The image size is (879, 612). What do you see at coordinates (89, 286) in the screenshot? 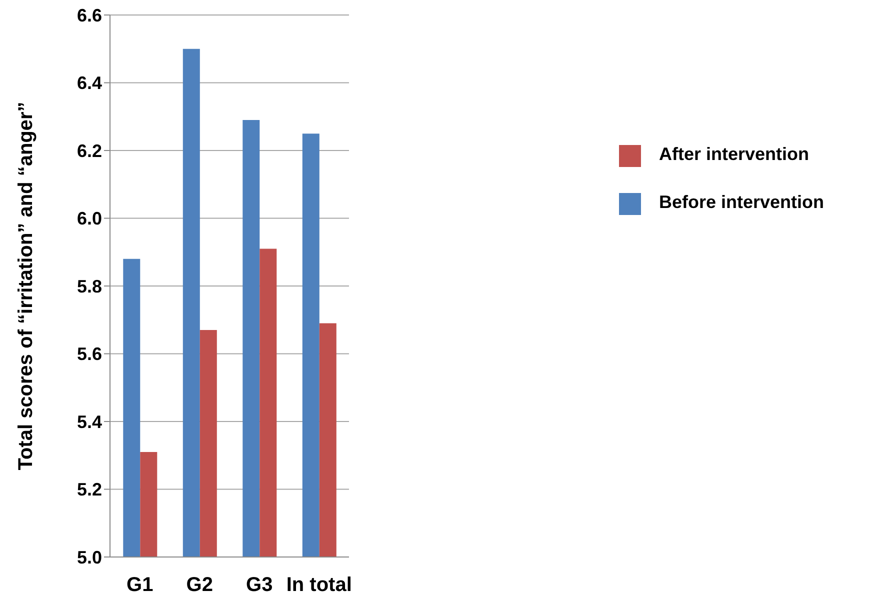
I see `y-tick-label: 5.8` at bounding box center [89, 286].